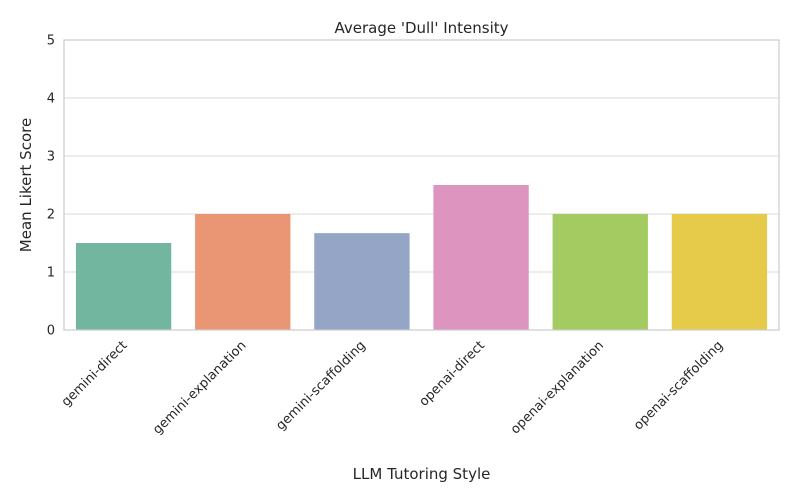  What do you see at coordinates (51, 186) in the screenshot?
I see `y-tick-labels: 0 1 2 3 4 5` at bounding box center [51, 186].